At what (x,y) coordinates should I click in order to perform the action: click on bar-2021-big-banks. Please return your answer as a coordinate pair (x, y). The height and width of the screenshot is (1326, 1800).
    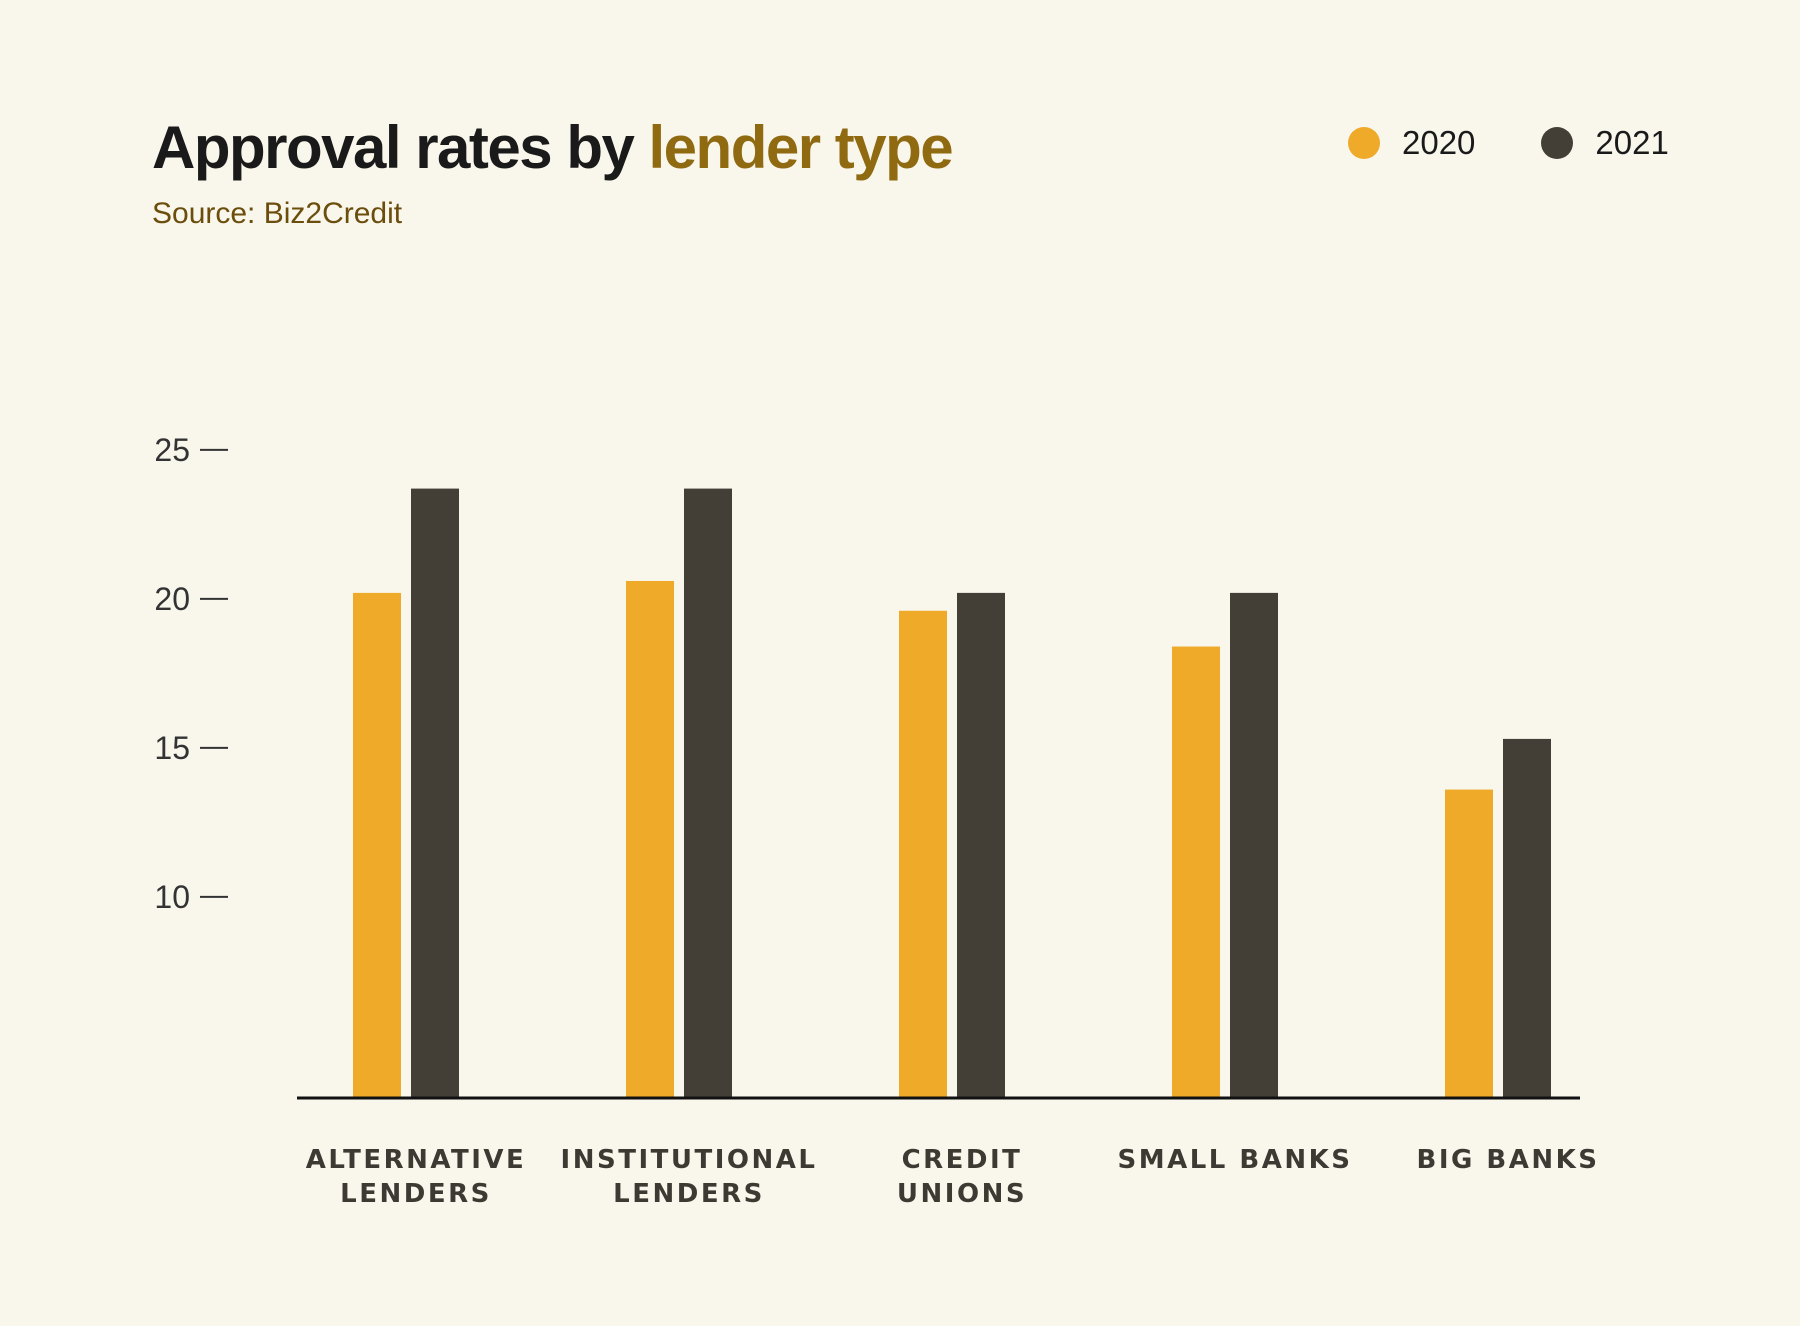
    Looking at the image, I should click on (1527, 918).